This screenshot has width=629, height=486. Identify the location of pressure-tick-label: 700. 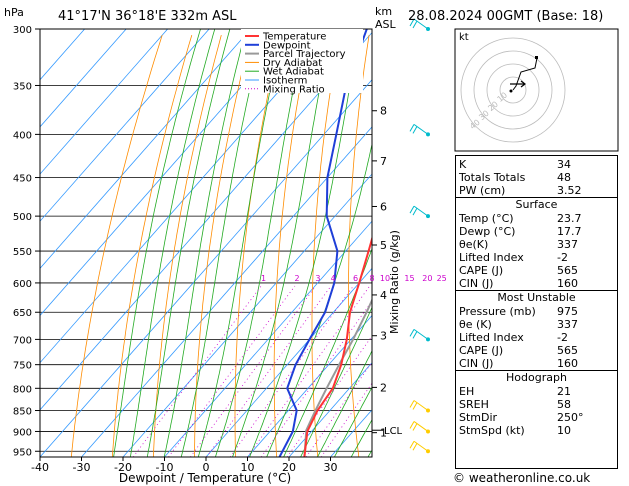
(22, 340).